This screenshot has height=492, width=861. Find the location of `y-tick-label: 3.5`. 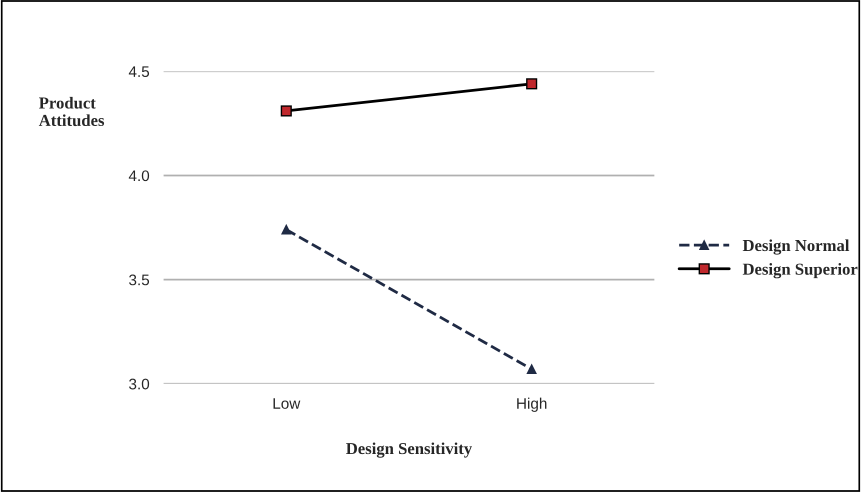

y-tick-label: 3.5 is located at coordinates (139, 280).